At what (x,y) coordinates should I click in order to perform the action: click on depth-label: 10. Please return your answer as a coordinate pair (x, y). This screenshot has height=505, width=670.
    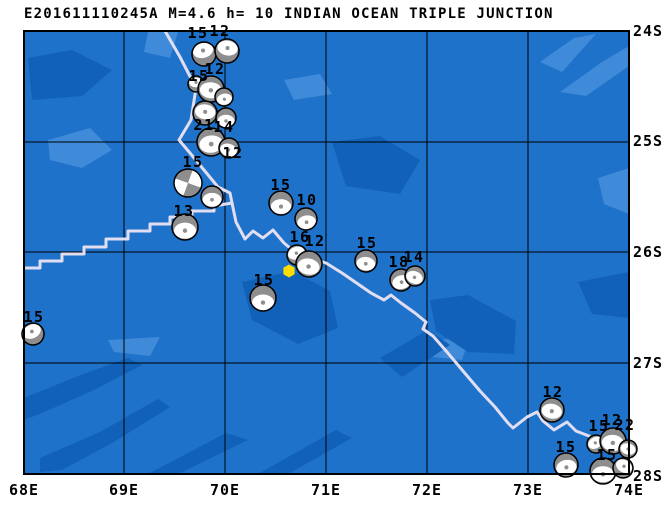
    Looking at the image, I should click on (306, 200).